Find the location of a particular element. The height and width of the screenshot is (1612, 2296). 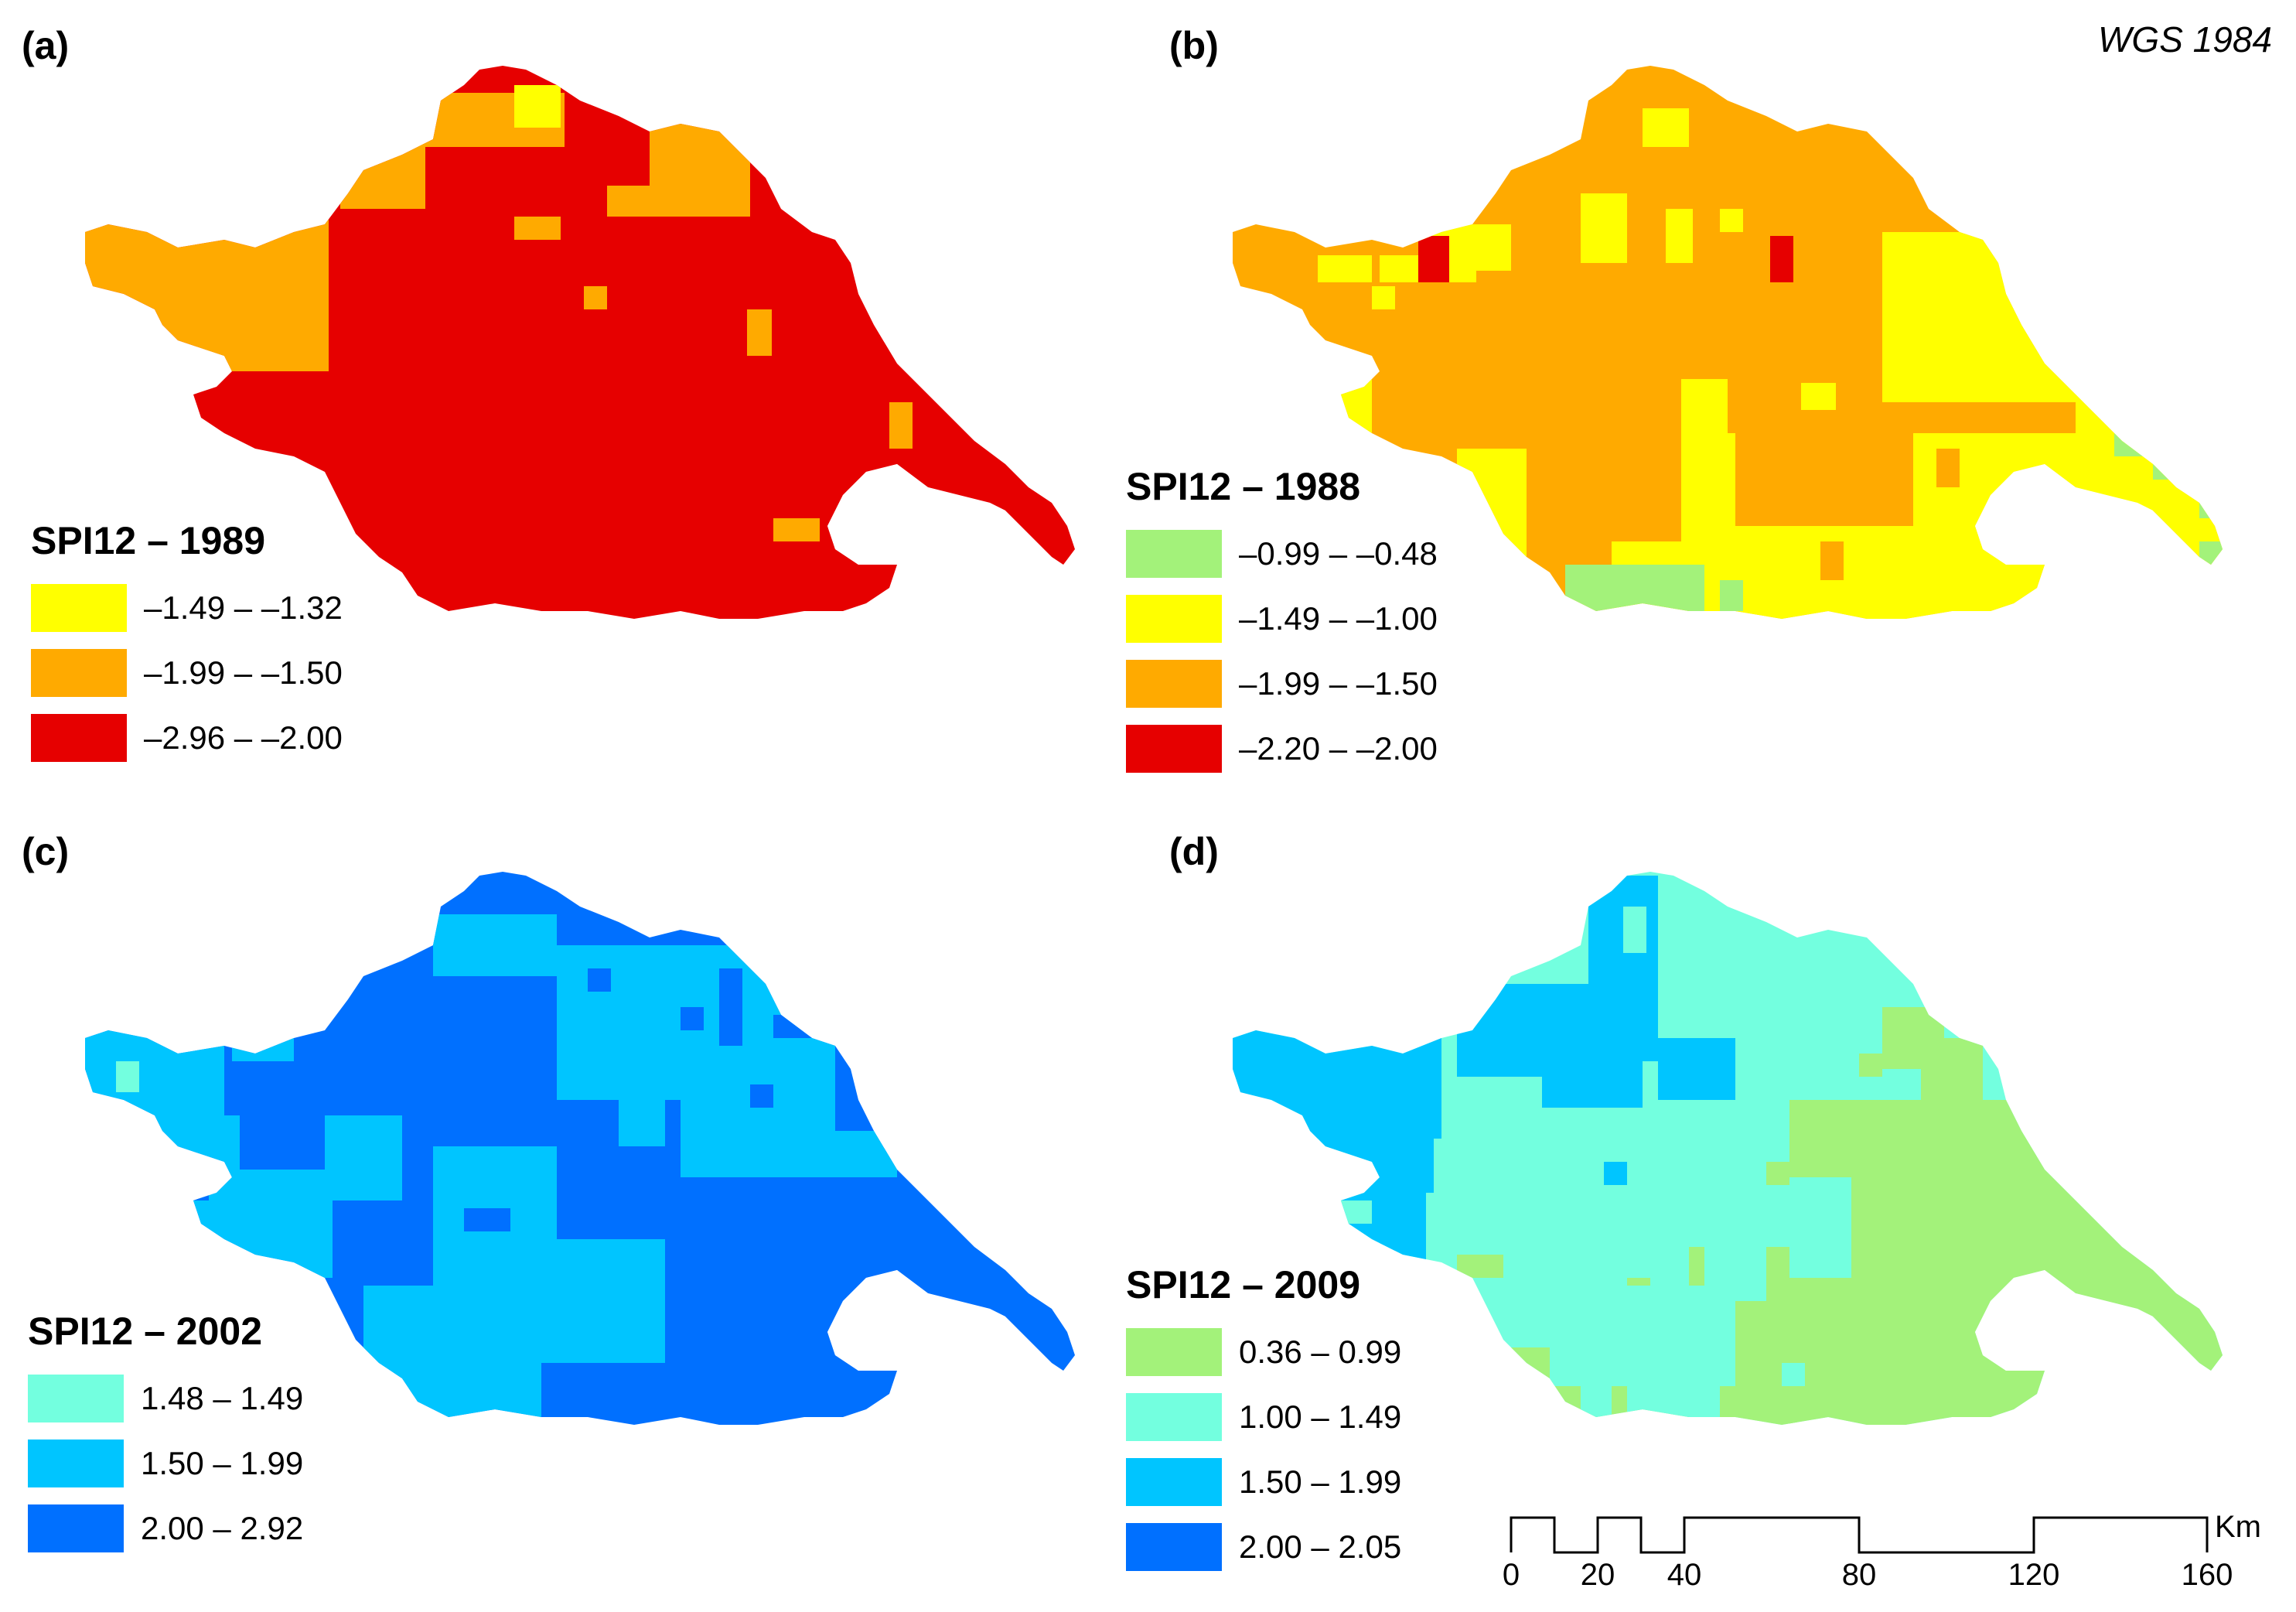

legend-label: 1.50 – 1.99 is located at coordinates (222, 1463).